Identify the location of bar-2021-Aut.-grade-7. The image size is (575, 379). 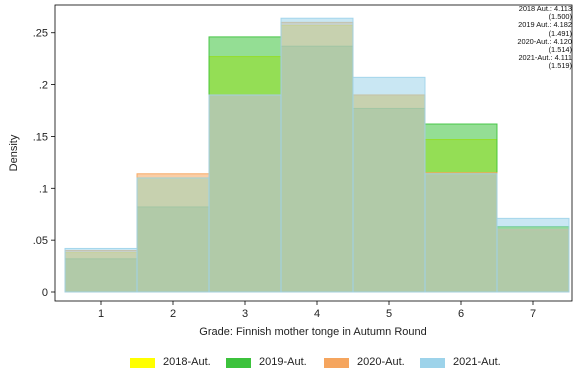
(533, 255).